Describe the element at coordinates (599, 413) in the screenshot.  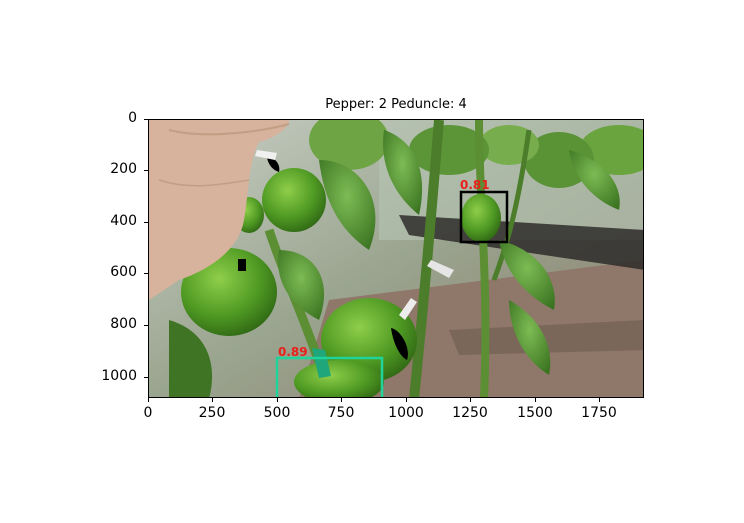
I see `xtick-label: 1750` at that location.